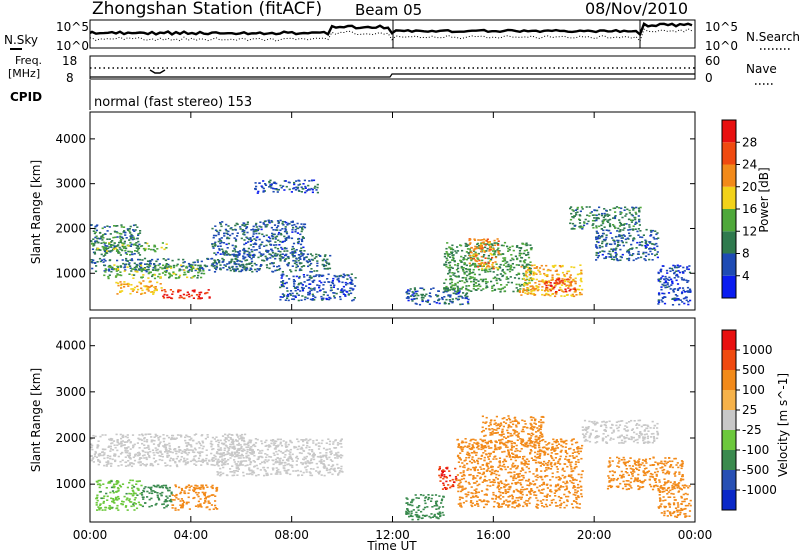  What do you see at coordinates (721, 46) in the screenshot?
I see `noise-right-tick-bottom: 10^0` at bounding box center [721, 46].